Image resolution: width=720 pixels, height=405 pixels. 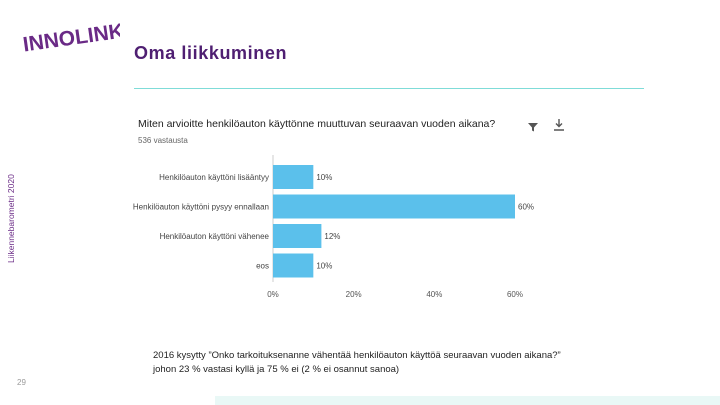 What do you see at coordinates (273, 294) in the screenshot?
I see `x-tick-label: 0%` at bounding box center [273, 294].